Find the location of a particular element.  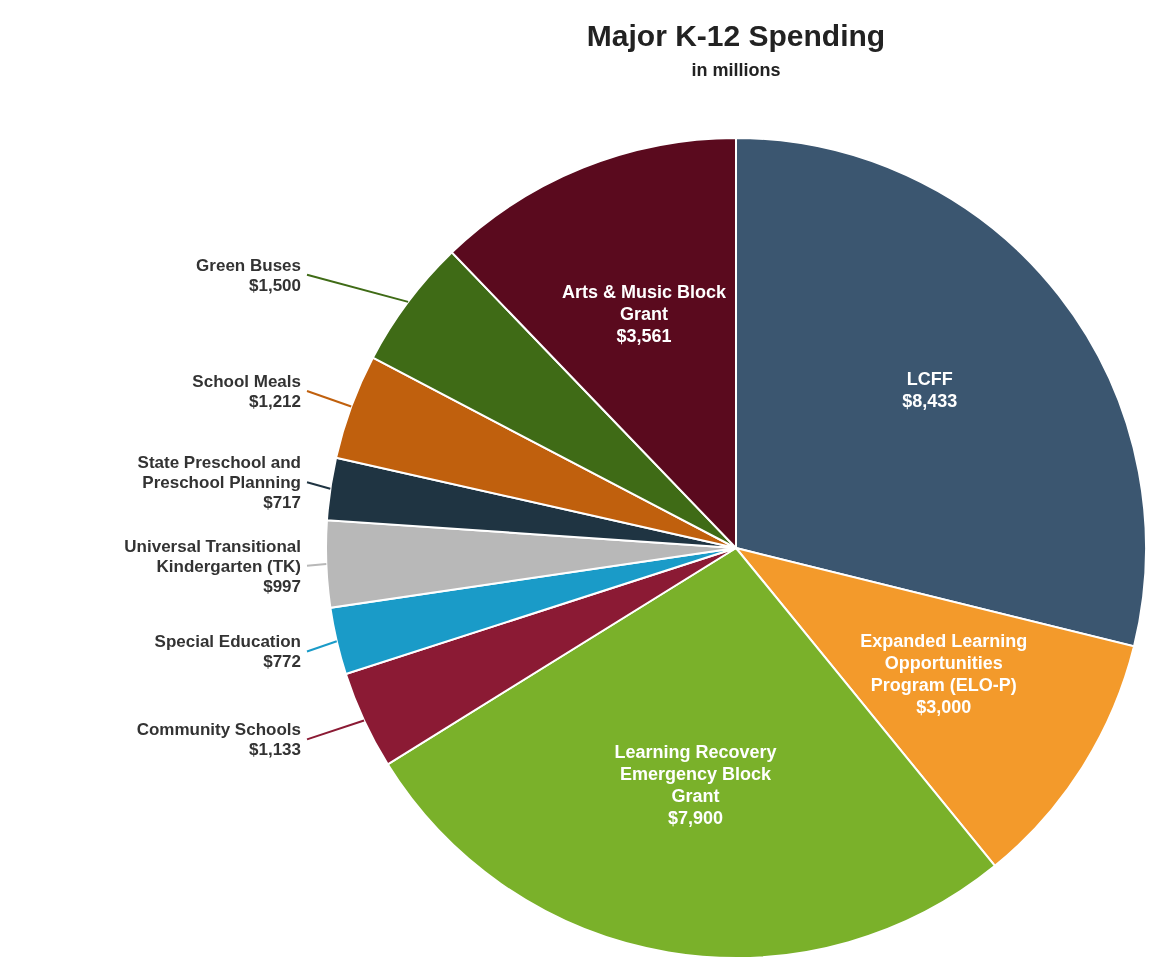

slice-label: Learning Recovery Emergency Block Grant is located at coordinates (695, 773).